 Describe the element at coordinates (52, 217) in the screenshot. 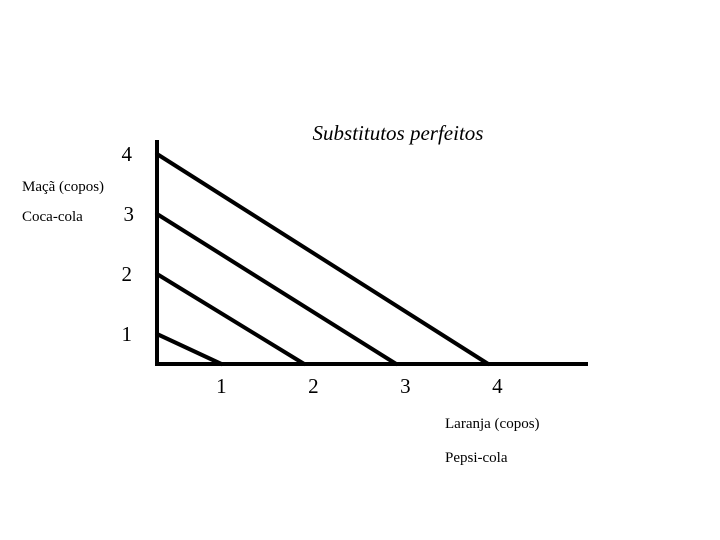

I see `y-axis-label-2: Coca-cola` at that location.